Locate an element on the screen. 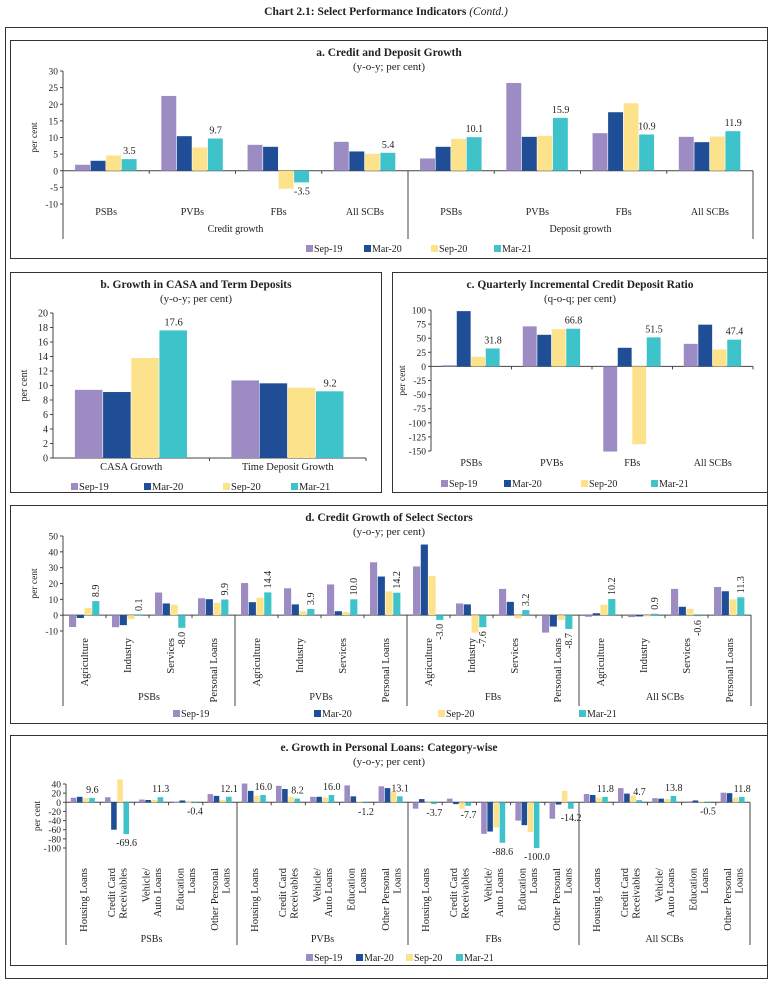 The image size is (772, 982). page-title-contd: (Contd.) is located at coordinates (488, 12).